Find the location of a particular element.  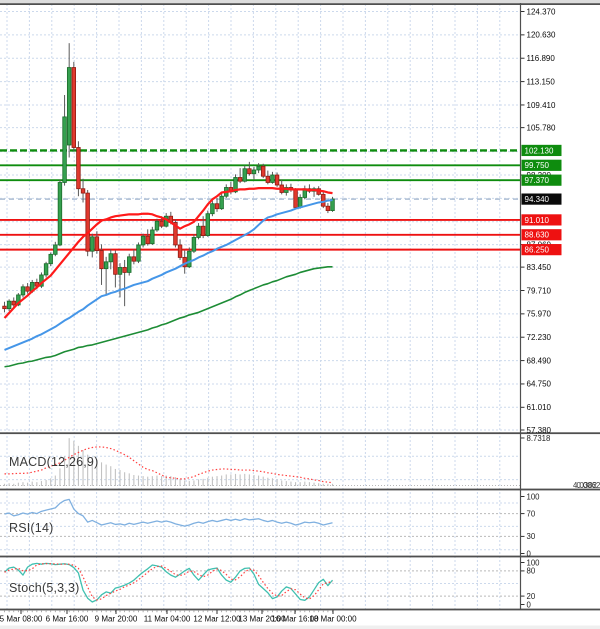

time-label: 5 Mar 08:00 is located at coordinates (21, 619).